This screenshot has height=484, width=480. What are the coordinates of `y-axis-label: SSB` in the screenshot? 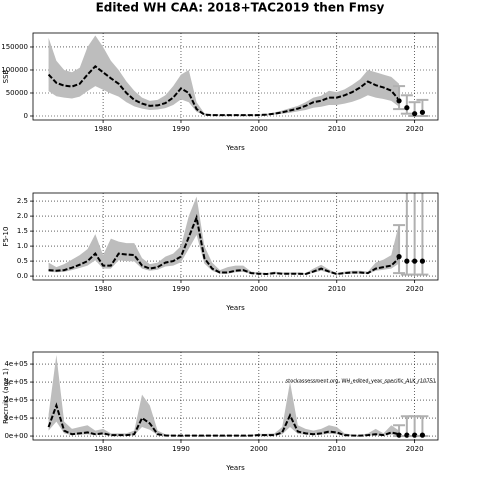 It's located at (6, 76).